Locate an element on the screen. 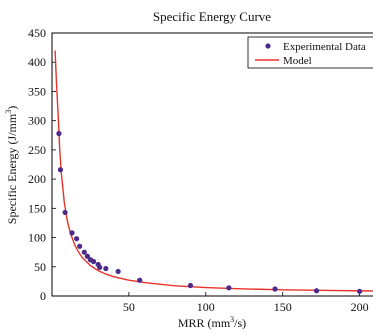  legend: Experimental Data Model is located at coordinates (310, 52).